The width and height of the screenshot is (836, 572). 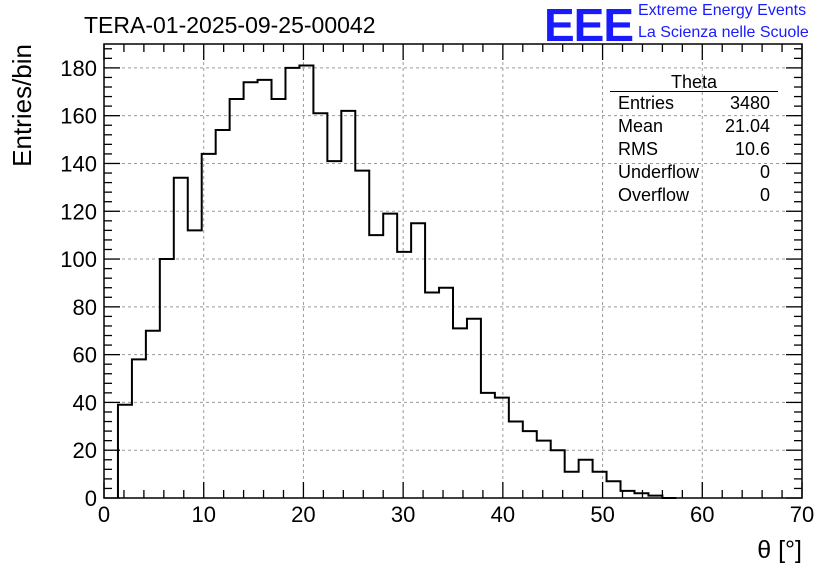 What do you see at coordinates (752, 149) in the screenshot?
I see `stats-value: 10.6` at bounding box center [752, 149].